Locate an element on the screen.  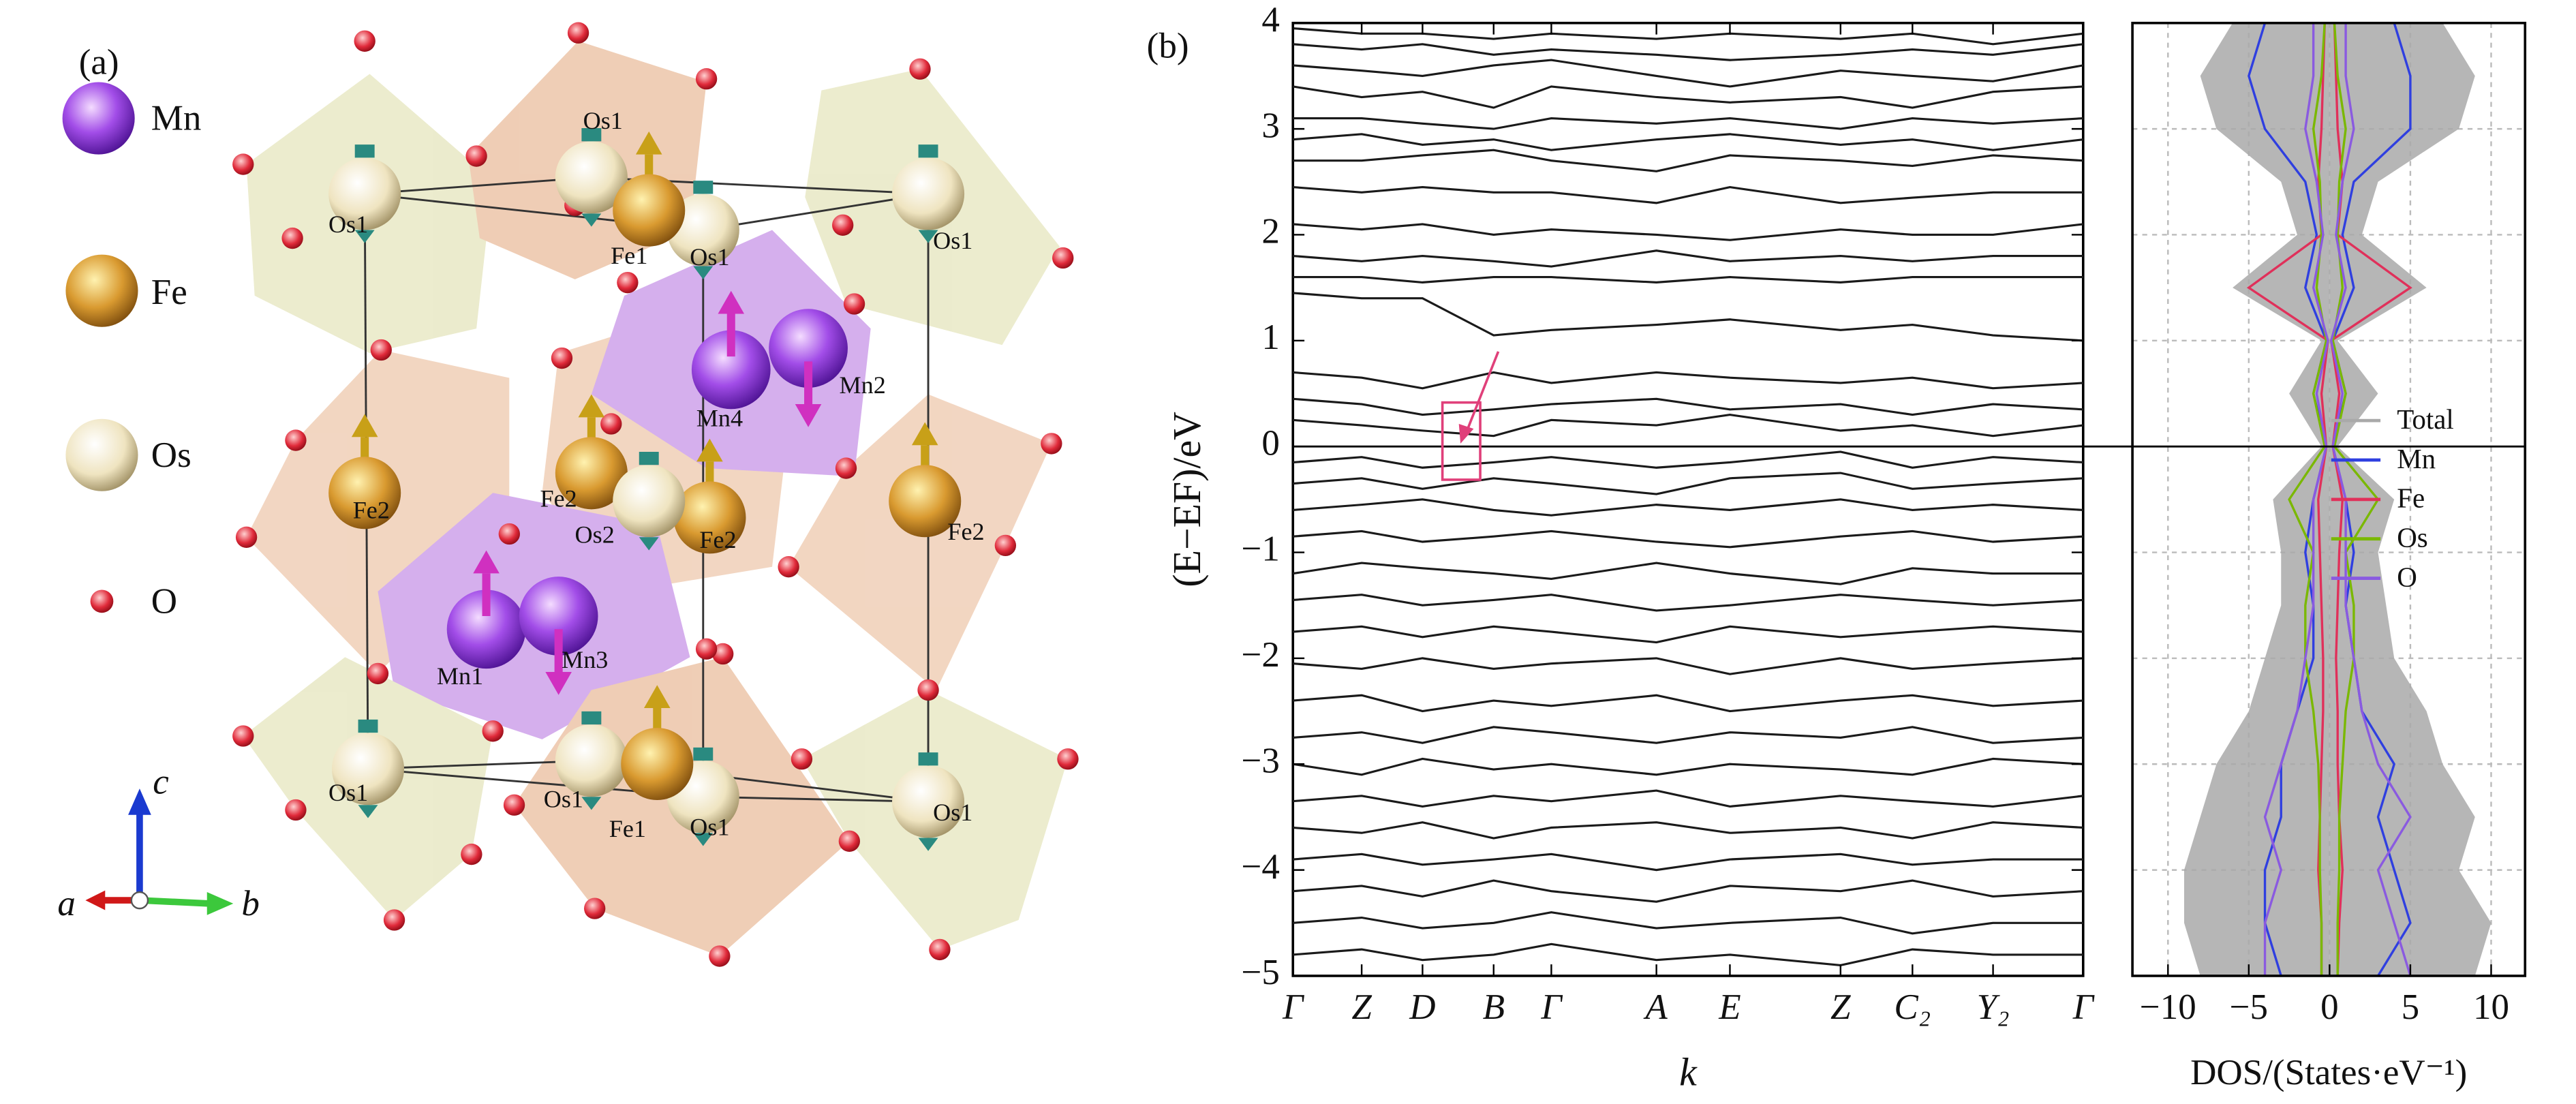
legend-label: Total is located at coordinates (2425, 419).